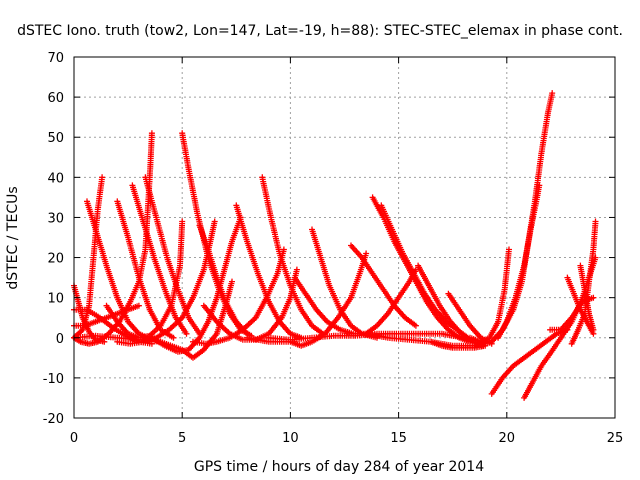 The height and width of the screenshot is (480, 640). I want to click on y-tick-label: 10, so click(55, 299).